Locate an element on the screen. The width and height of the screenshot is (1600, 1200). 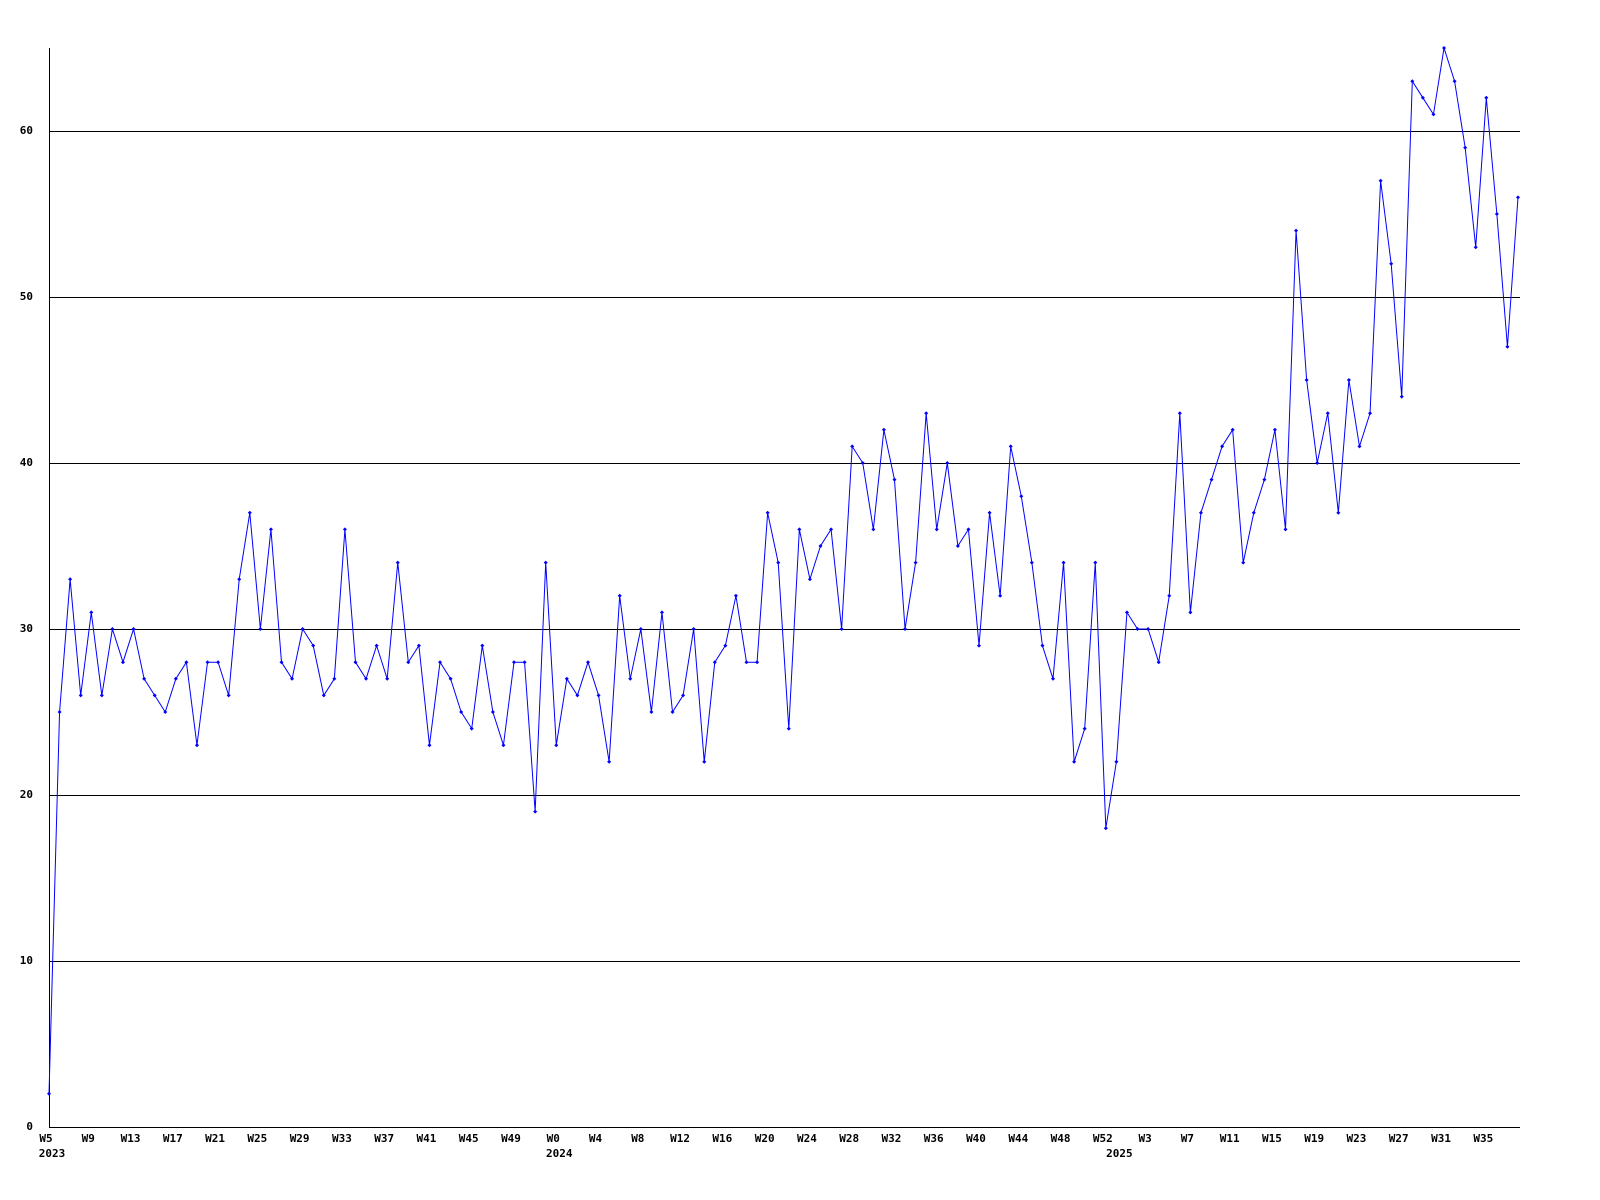
x-tick-label: W16 is located at coordinates (722, 1138).